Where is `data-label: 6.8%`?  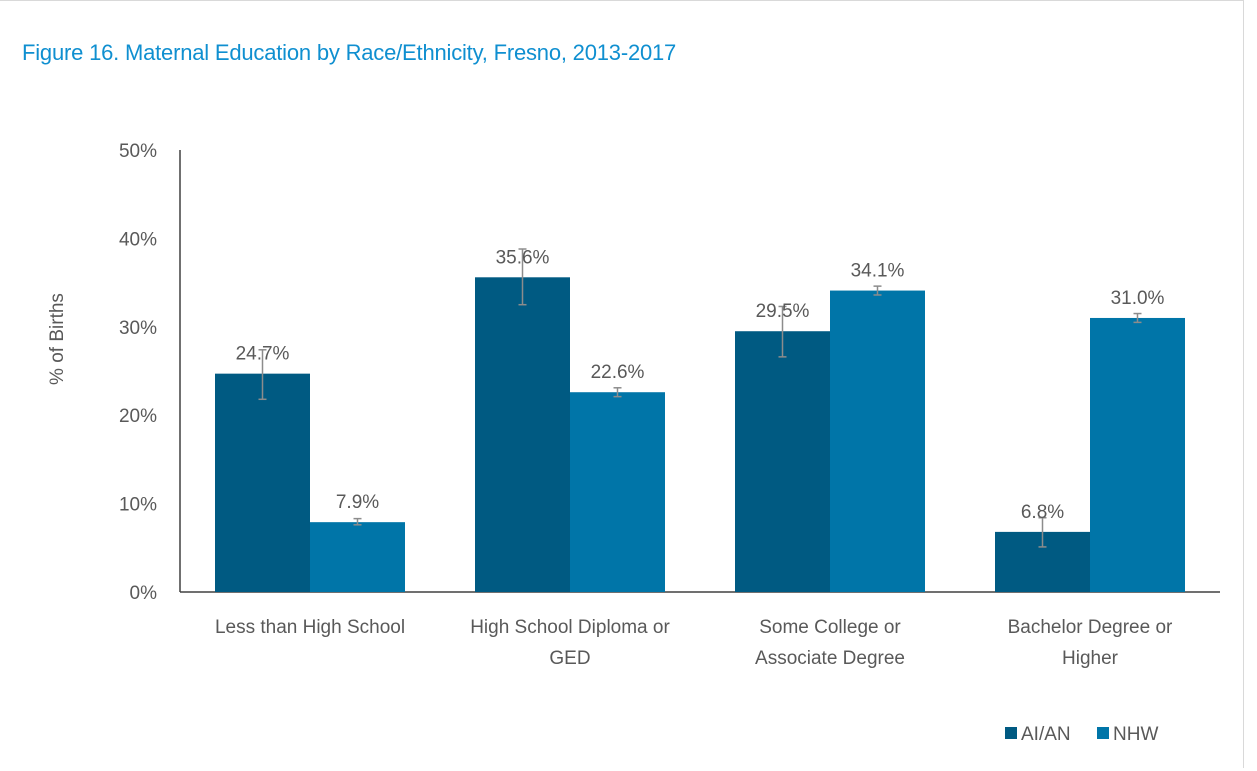 data-label: 6.8% is located at coordinates (1042, 512).